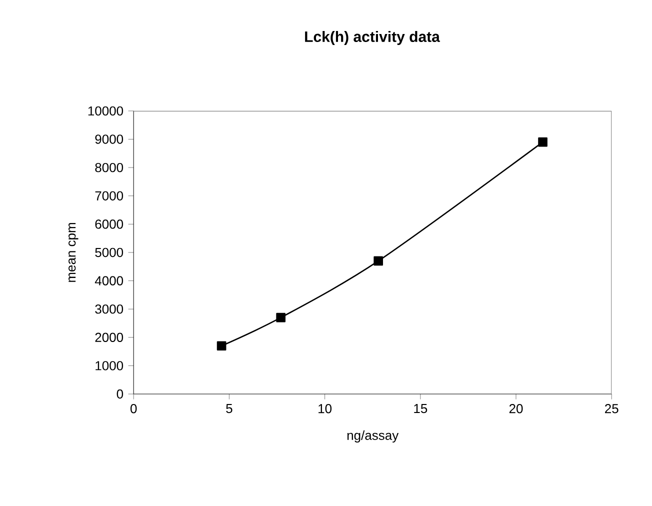 The image size is (652, 506). I want to click on y-tick-label: 0, so click(120, 394).